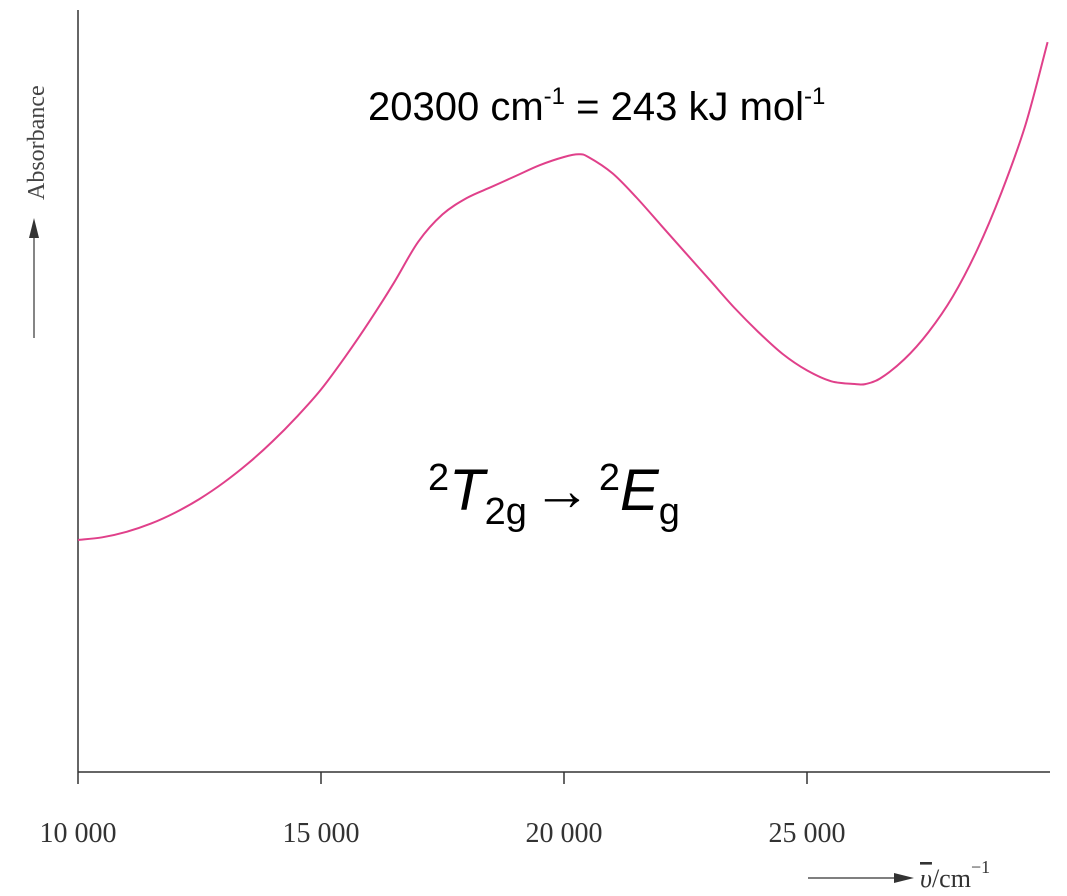 The image size is (1067, 896). I want to click on y-axis-label: Absorbance, so click(37, 142).